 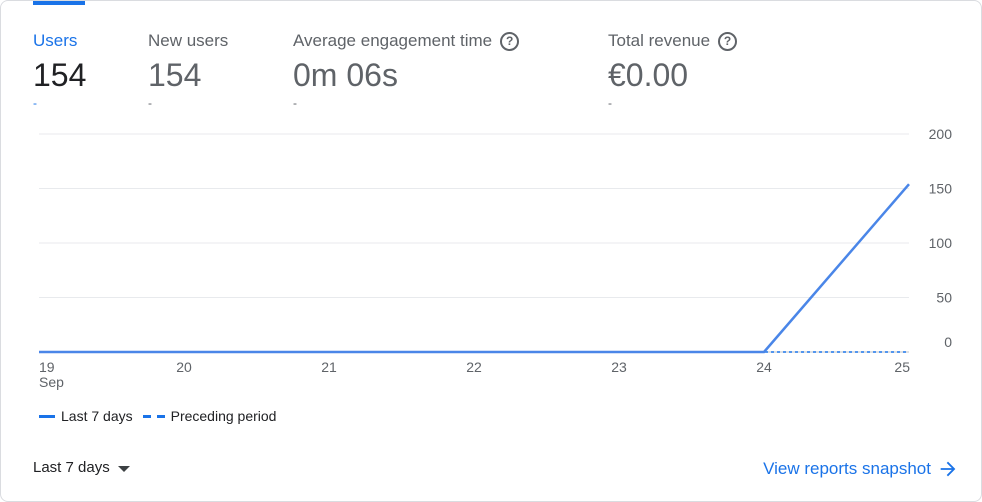 I want to click on legend-dashed-line-swatch, so click(x=153, y=416).